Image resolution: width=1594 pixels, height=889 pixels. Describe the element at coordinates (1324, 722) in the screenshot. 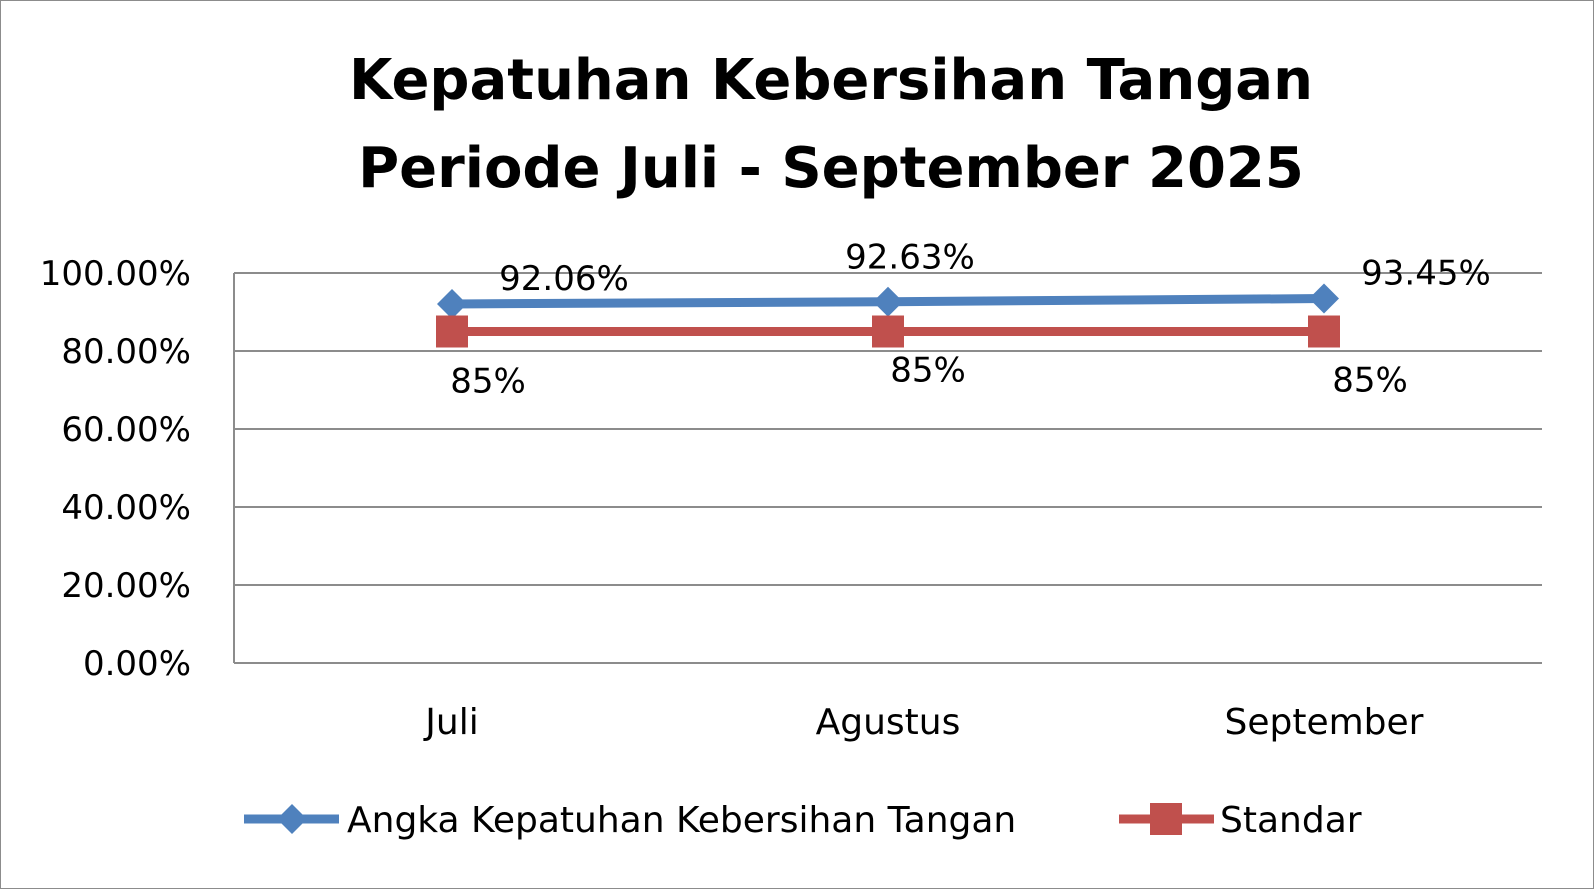

I see `x-category-label: September` at that location.